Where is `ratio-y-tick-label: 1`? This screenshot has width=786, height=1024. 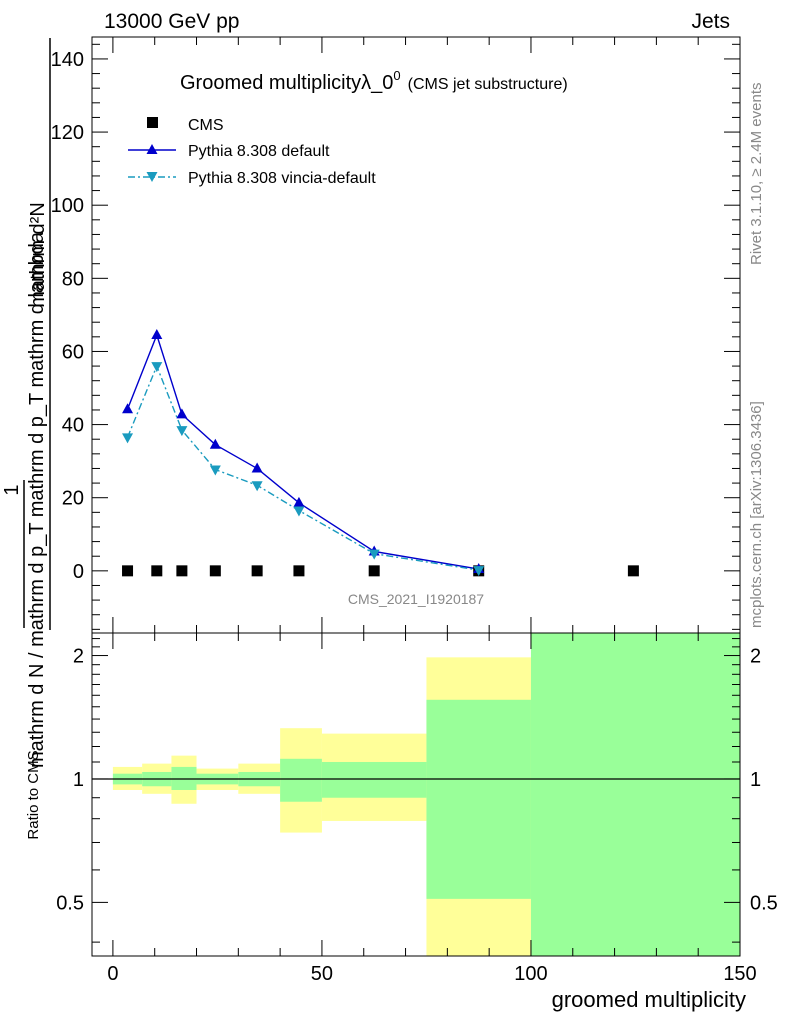 ratio-y-tick-label: 1 is located at coordinates (78, 780).